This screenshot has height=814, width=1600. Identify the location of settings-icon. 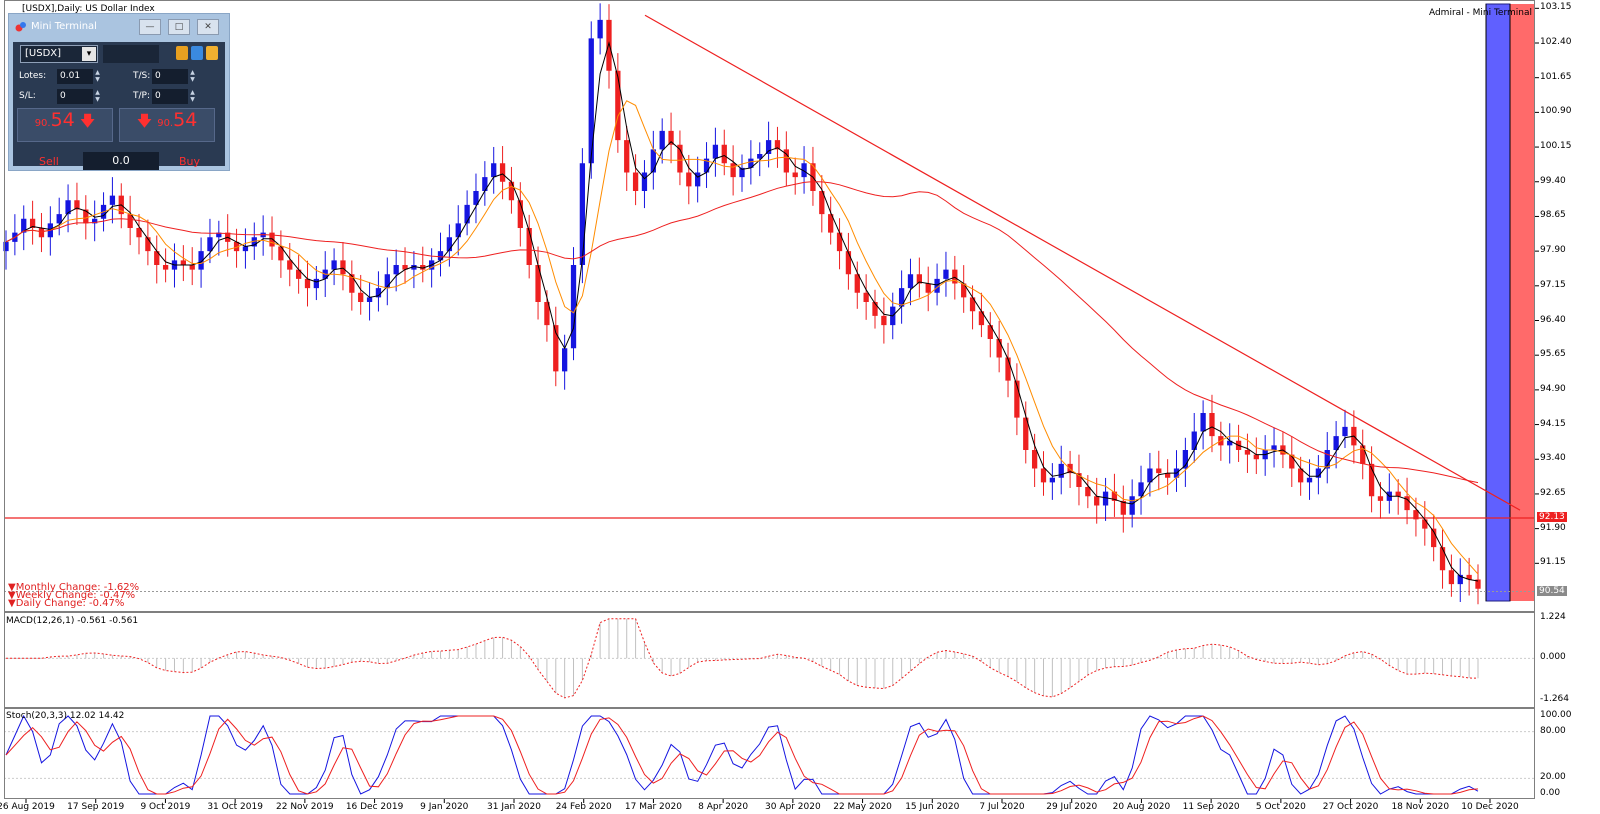
(197, 53).